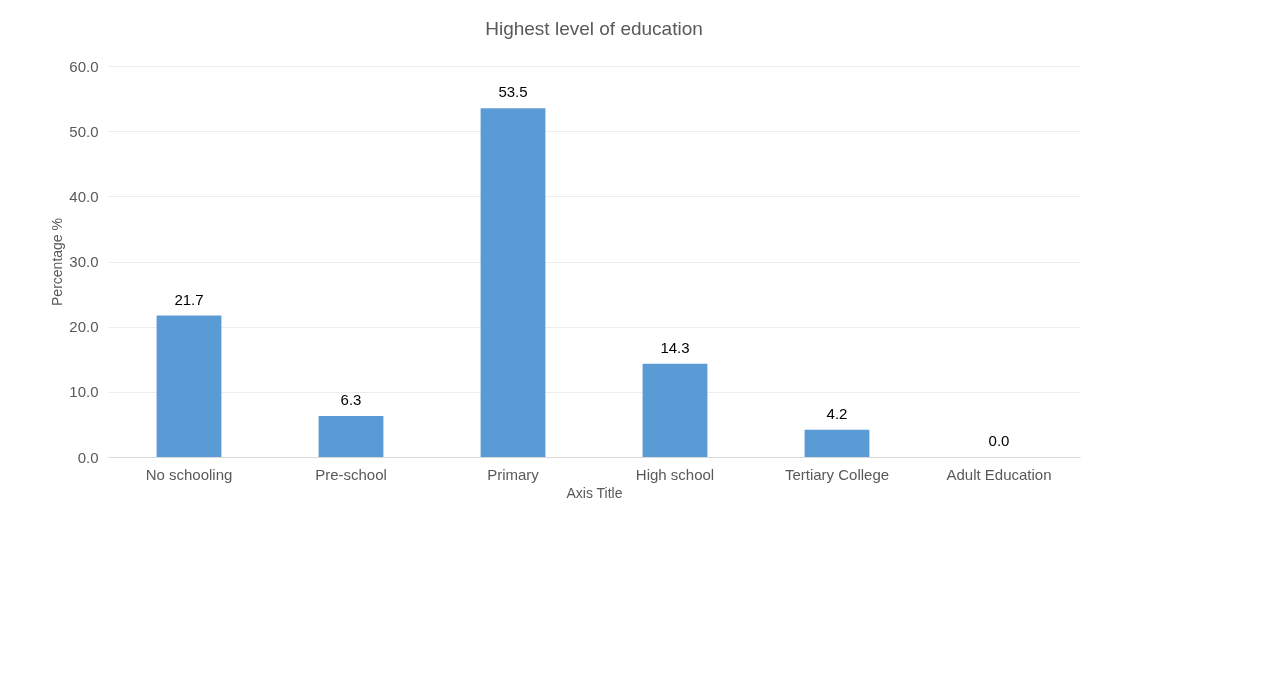 This screenshot has width=1277, height=696. Describe the element at coordinates (84, 196) in the screenshot. I see `y-tick-label: 40.0` at that location.